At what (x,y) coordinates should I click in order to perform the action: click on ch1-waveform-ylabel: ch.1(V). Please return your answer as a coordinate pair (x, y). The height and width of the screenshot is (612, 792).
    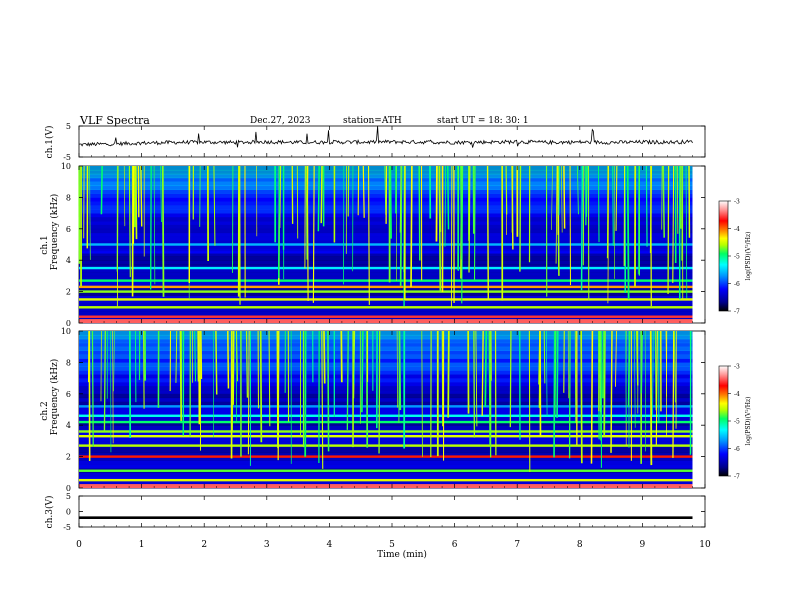
    Looking at the image, I should click on (49, 142).